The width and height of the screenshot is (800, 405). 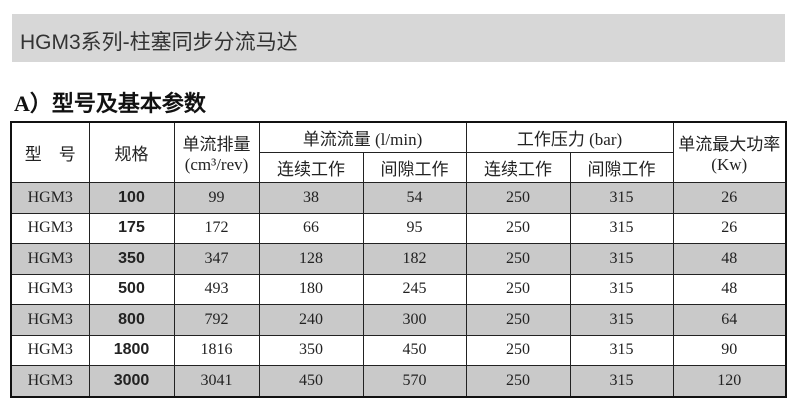 What do you see at coordinates (50, 152) in the screenshot?
I see `header-model: 型 号` at bounding box center [50, 152].